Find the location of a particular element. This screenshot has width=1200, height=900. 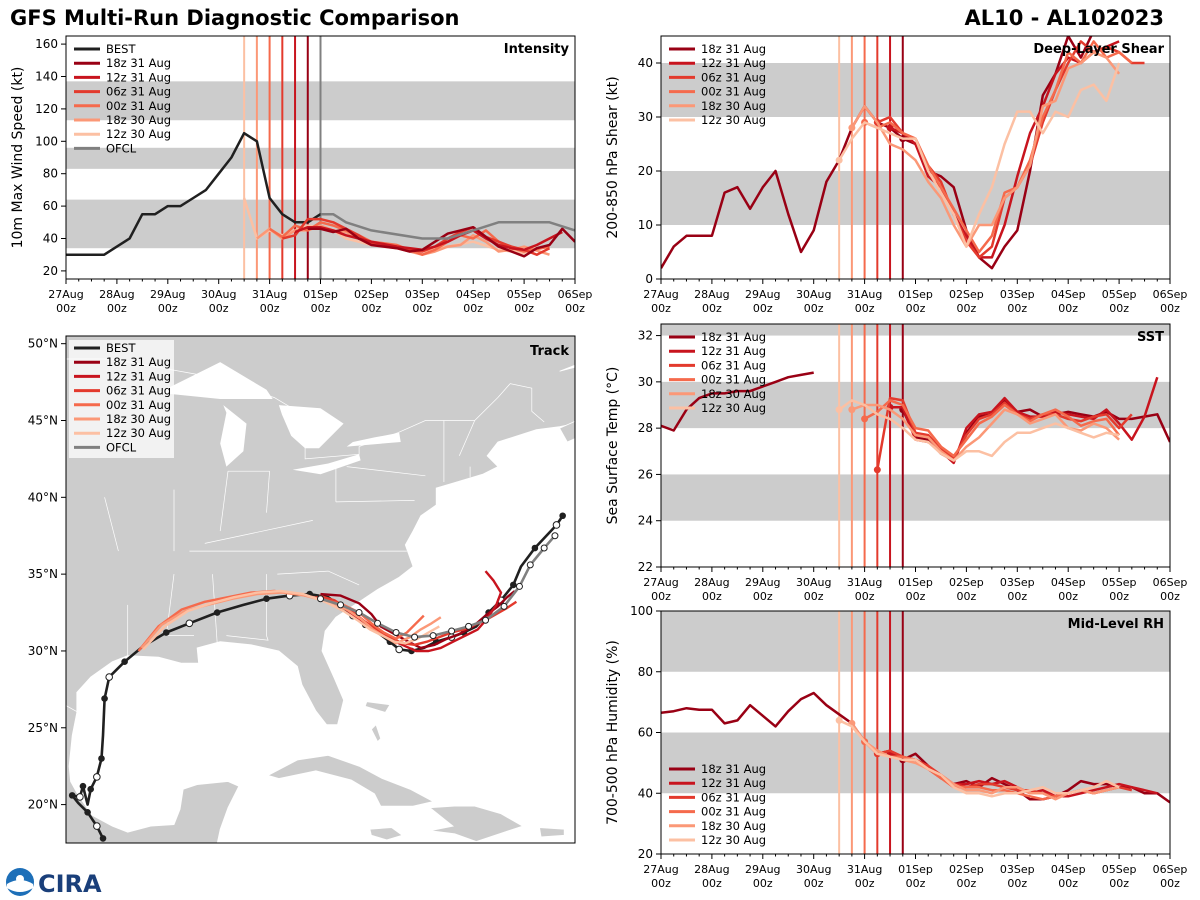

y-axis-label: 200-850 hPa Shear (kt) is located at coordinates (613, 157).